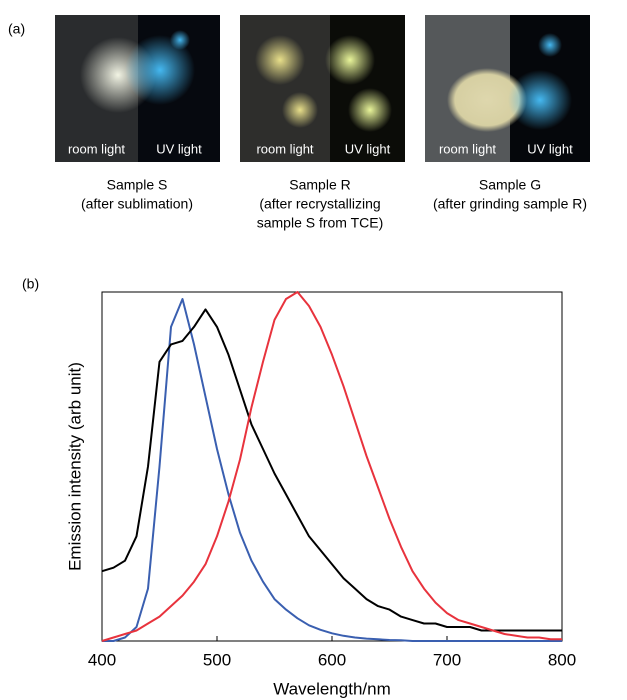  Describe the element at coordinates (16, 29) in the screenshot. I see `panel-label: (a)` at that location.